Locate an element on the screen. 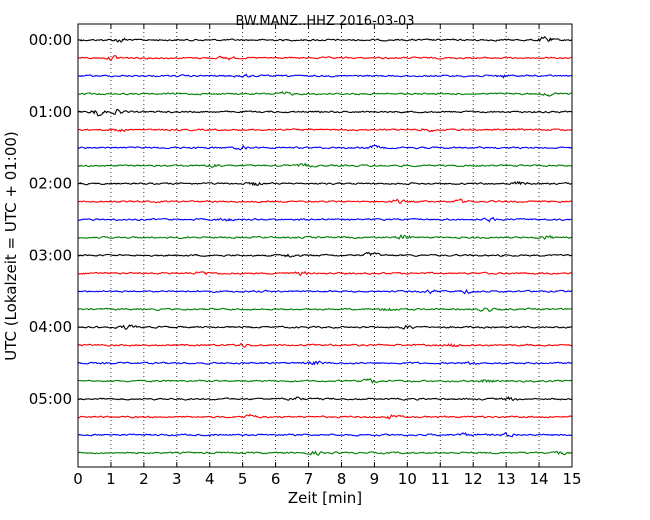 The width and height of the screenshot is (650, 520). x-tick-label: 4 is located at coordinates (210, 479).